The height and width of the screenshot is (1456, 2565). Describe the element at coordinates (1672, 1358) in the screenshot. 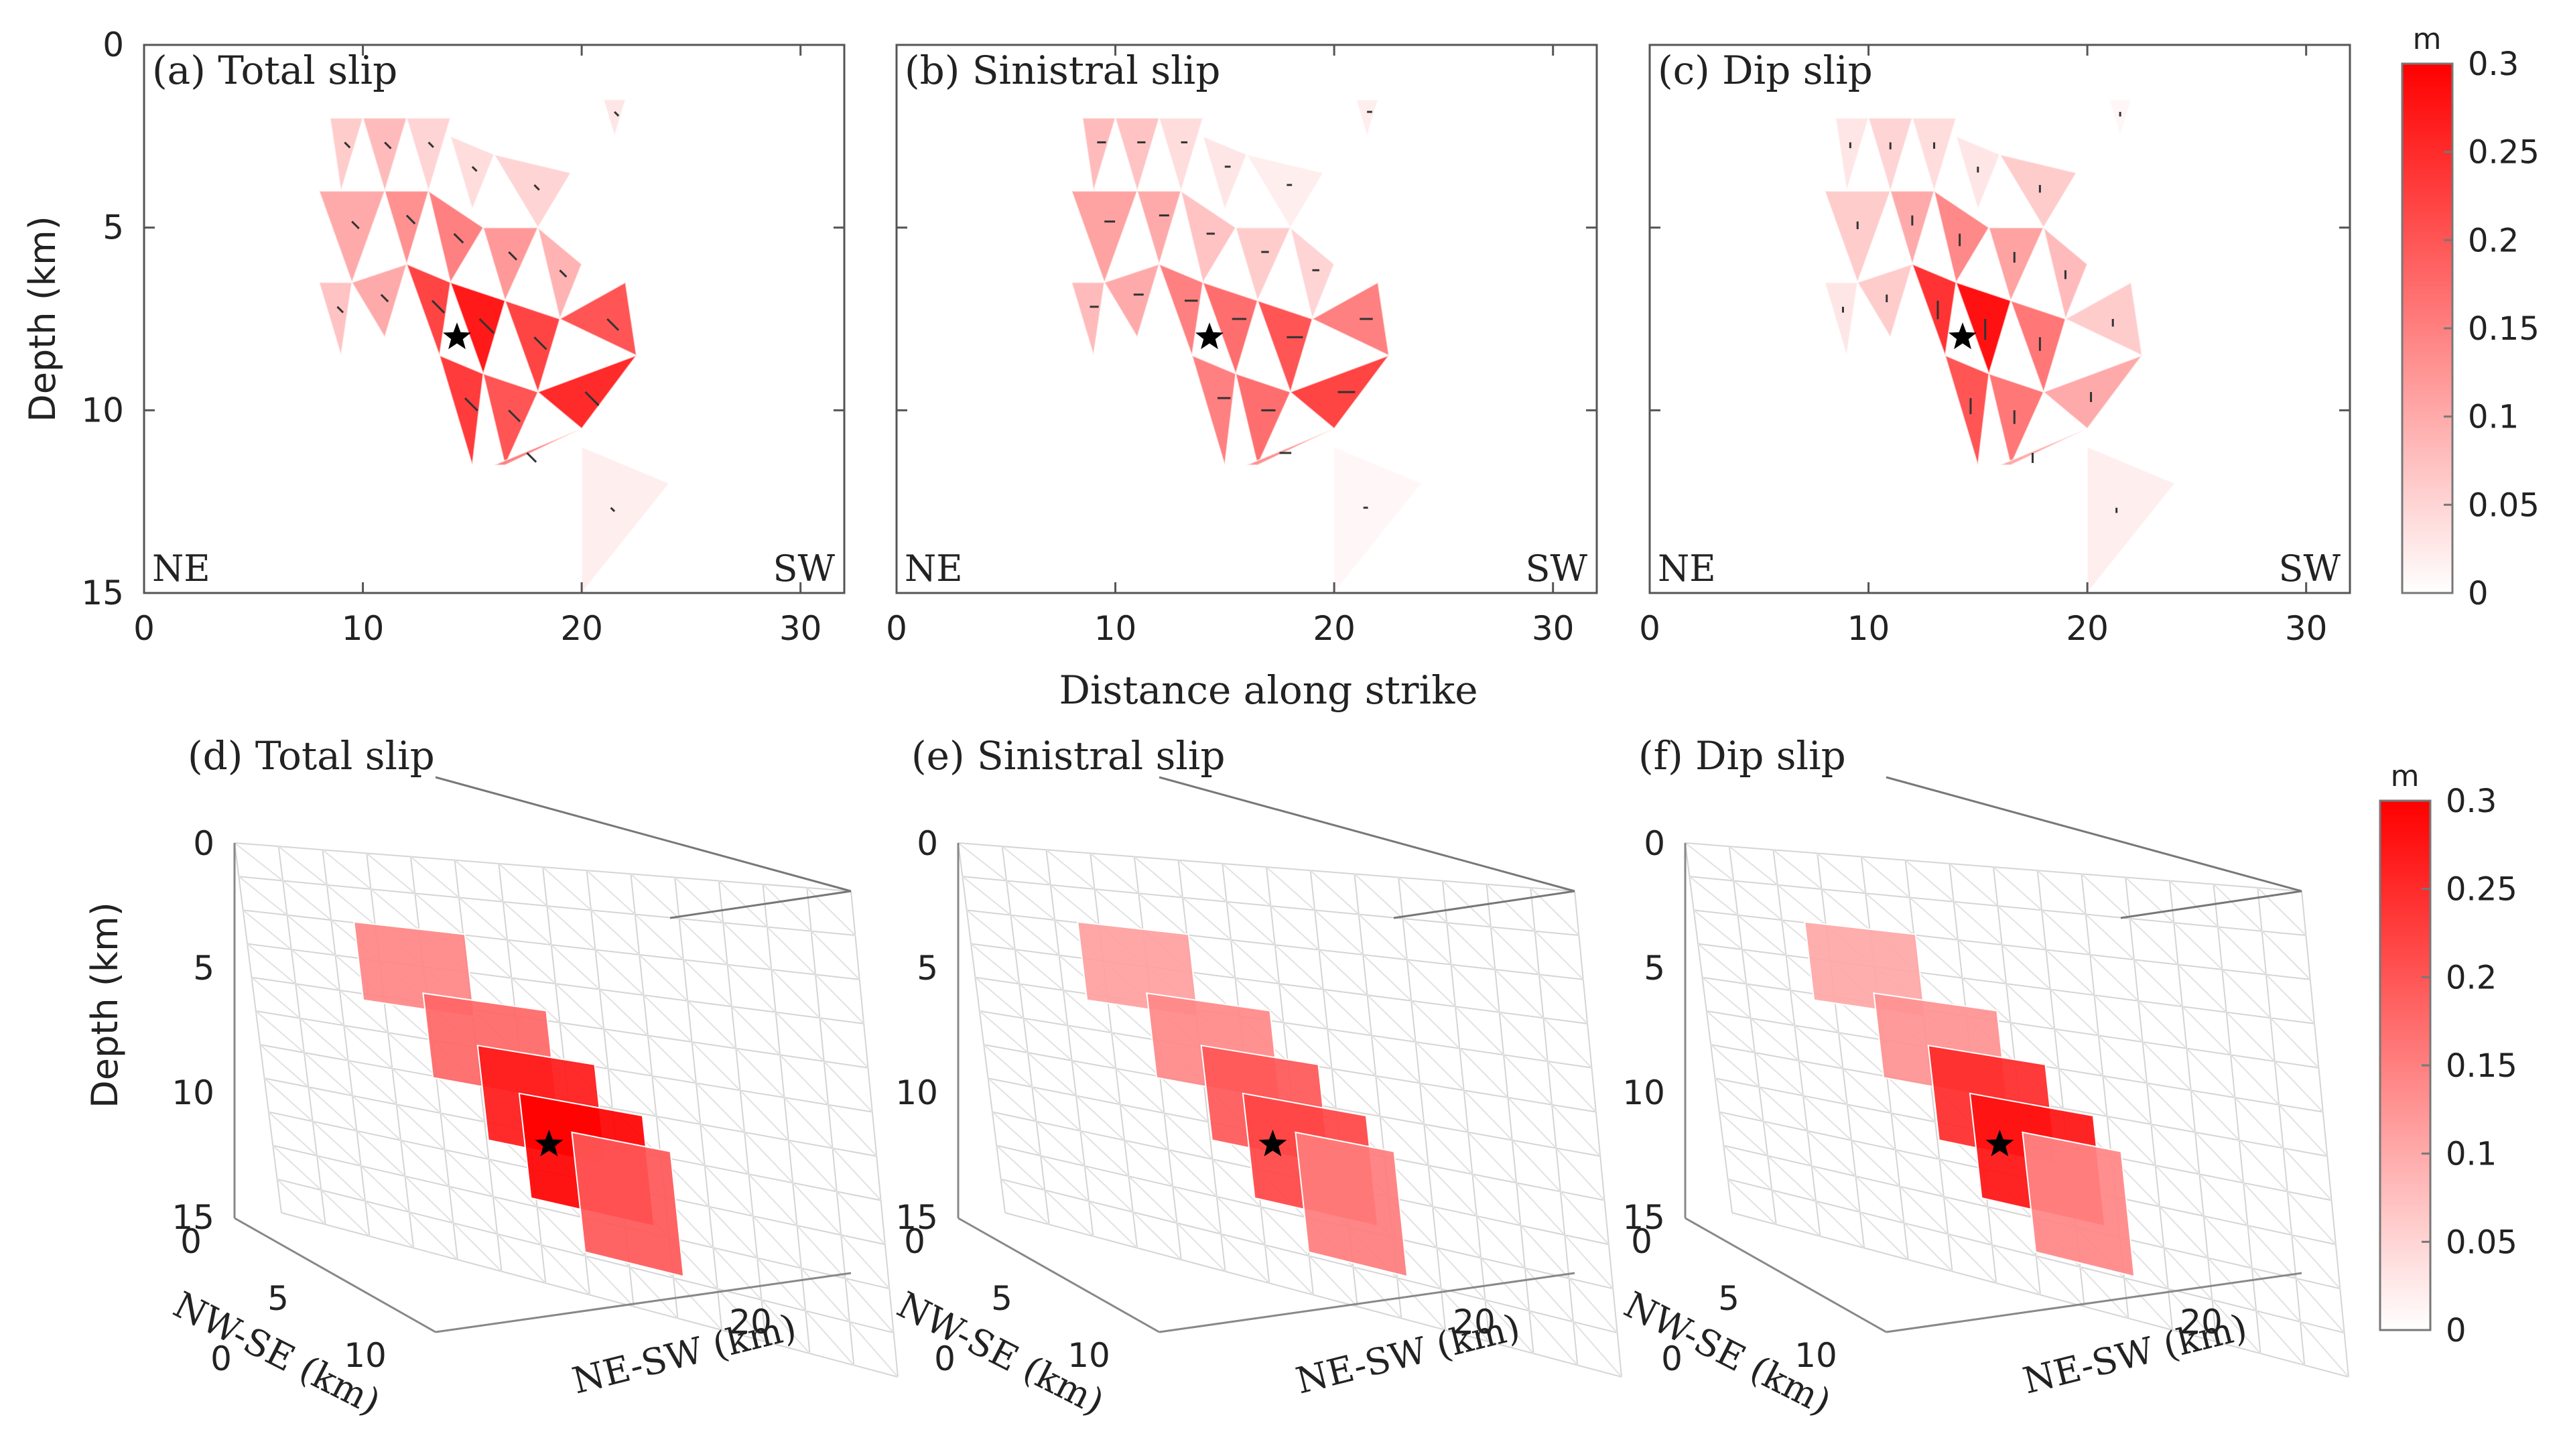

I see `nesw-tick-label: 0` at that location.